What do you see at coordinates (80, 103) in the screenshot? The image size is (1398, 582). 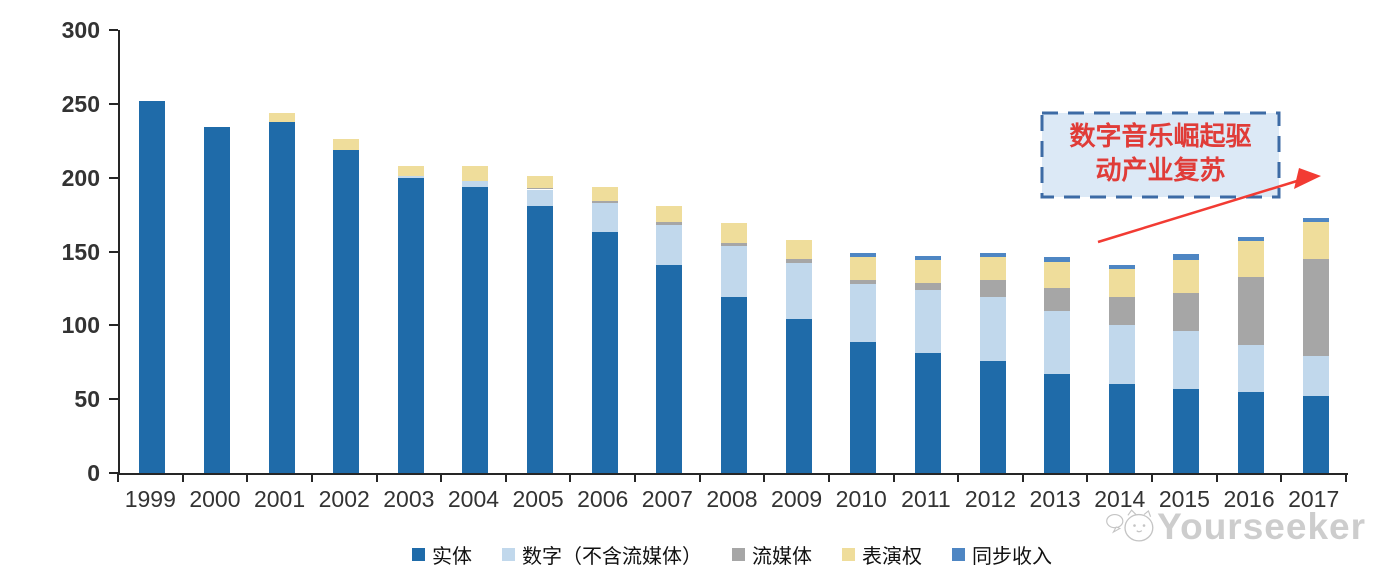 I see `y-axis-label: 250` at bounding box center [80, 103].